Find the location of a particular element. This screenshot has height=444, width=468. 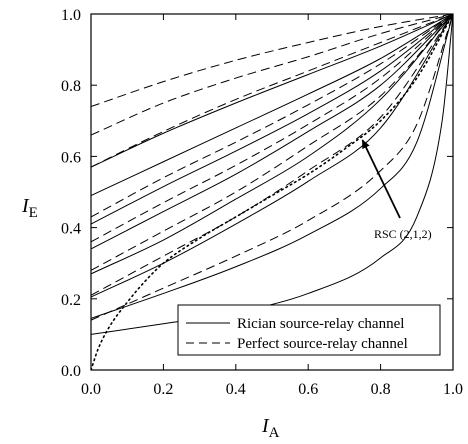

y-tick-label: 0.6 is located at coordinates (71, 157).